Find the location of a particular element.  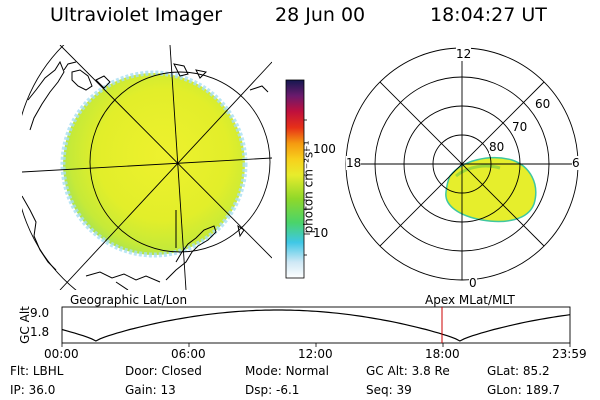

altitude-plot is located at coordinates (316, 326).